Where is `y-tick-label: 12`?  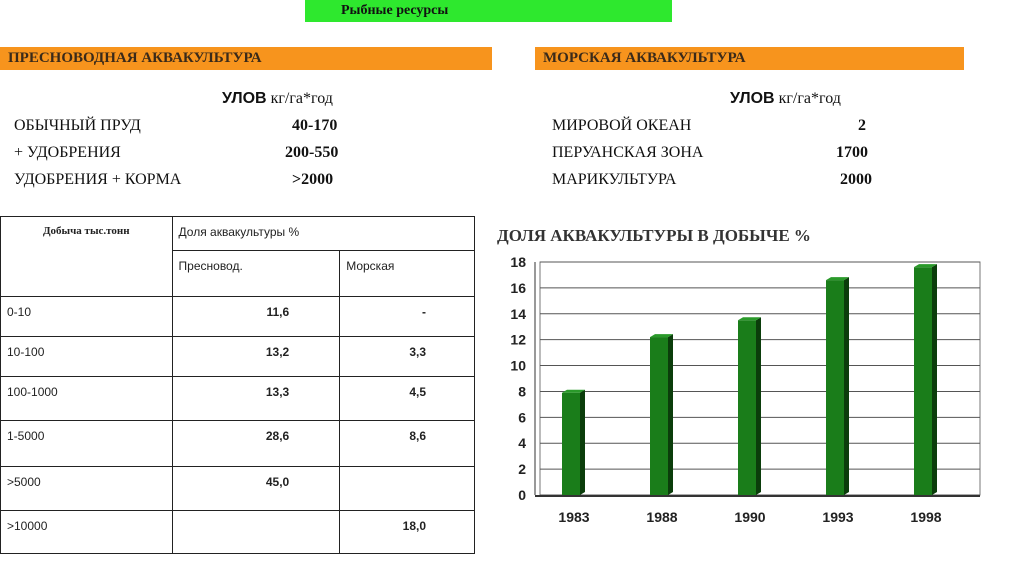 y-tick-label: 12 is located at coordinates (518, 340).